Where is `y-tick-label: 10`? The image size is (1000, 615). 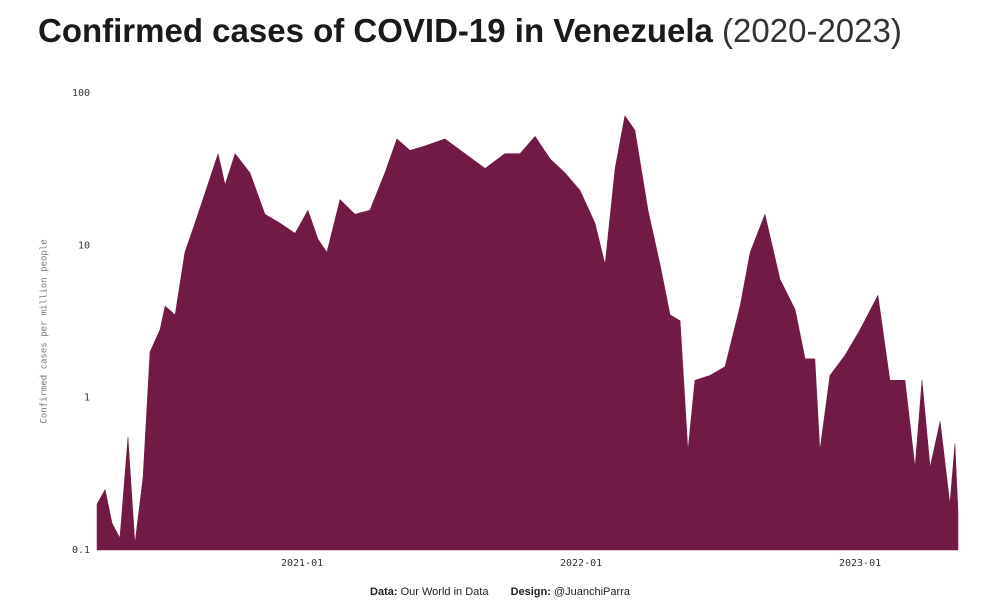
y-tick-label: 10 is located at coordinates (84, 245).